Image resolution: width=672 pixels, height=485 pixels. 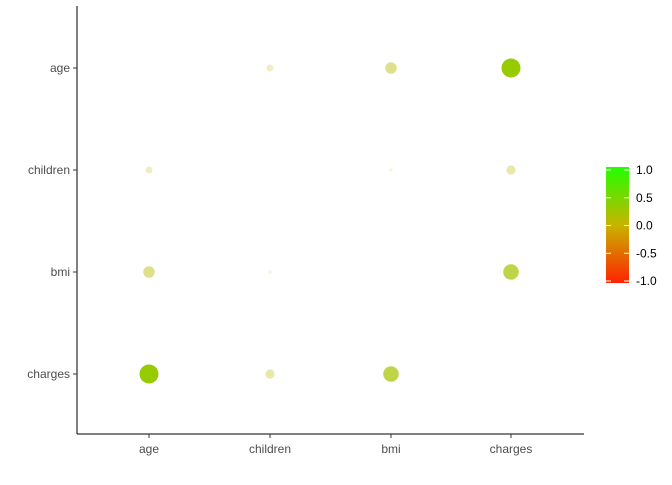 I want to click on point-bmi-children, so click(x=391, y=170).